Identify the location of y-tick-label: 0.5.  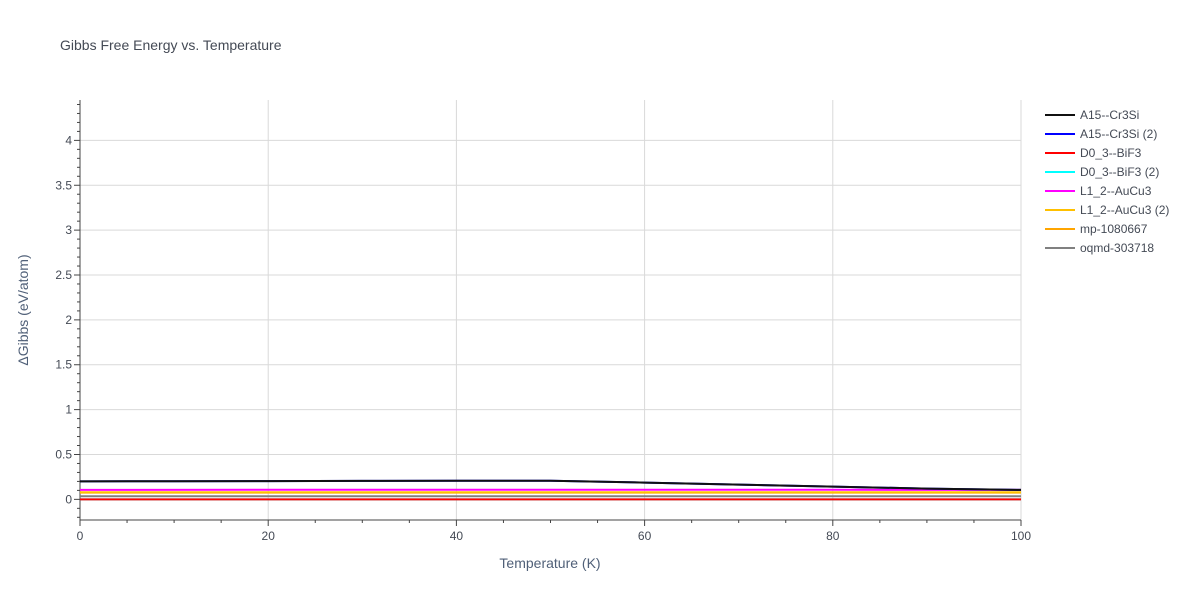
(63, 454).